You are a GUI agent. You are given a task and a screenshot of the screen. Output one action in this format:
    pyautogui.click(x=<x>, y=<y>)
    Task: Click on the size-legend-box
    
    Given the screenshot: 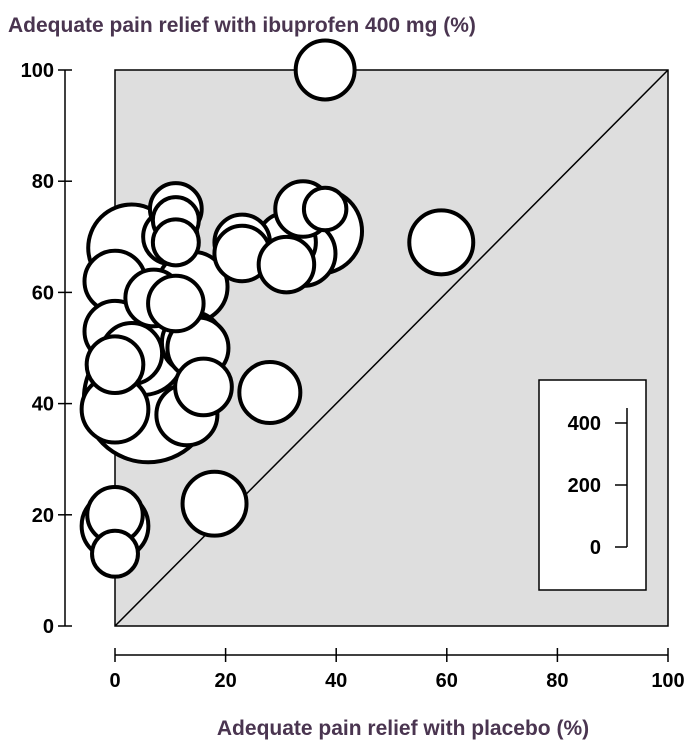 What is the action you would take?
    pyautogui.click(x=592, y=485)
    